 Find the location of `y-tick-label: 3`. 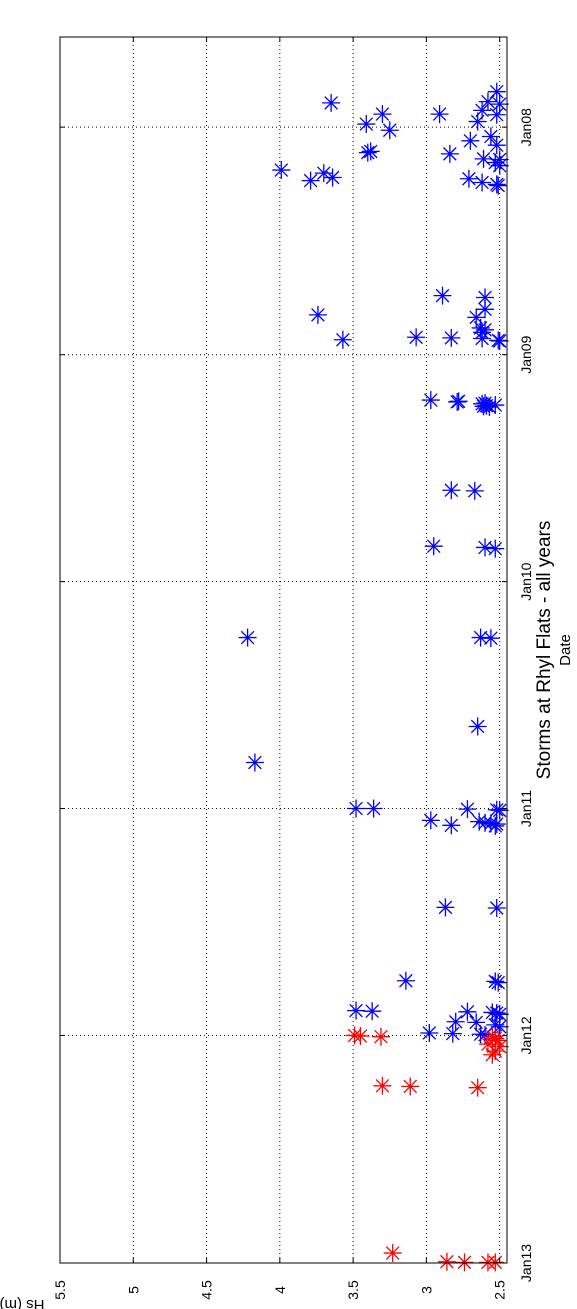

y-tick-label: 3 is located at coordinates (426, 1290).